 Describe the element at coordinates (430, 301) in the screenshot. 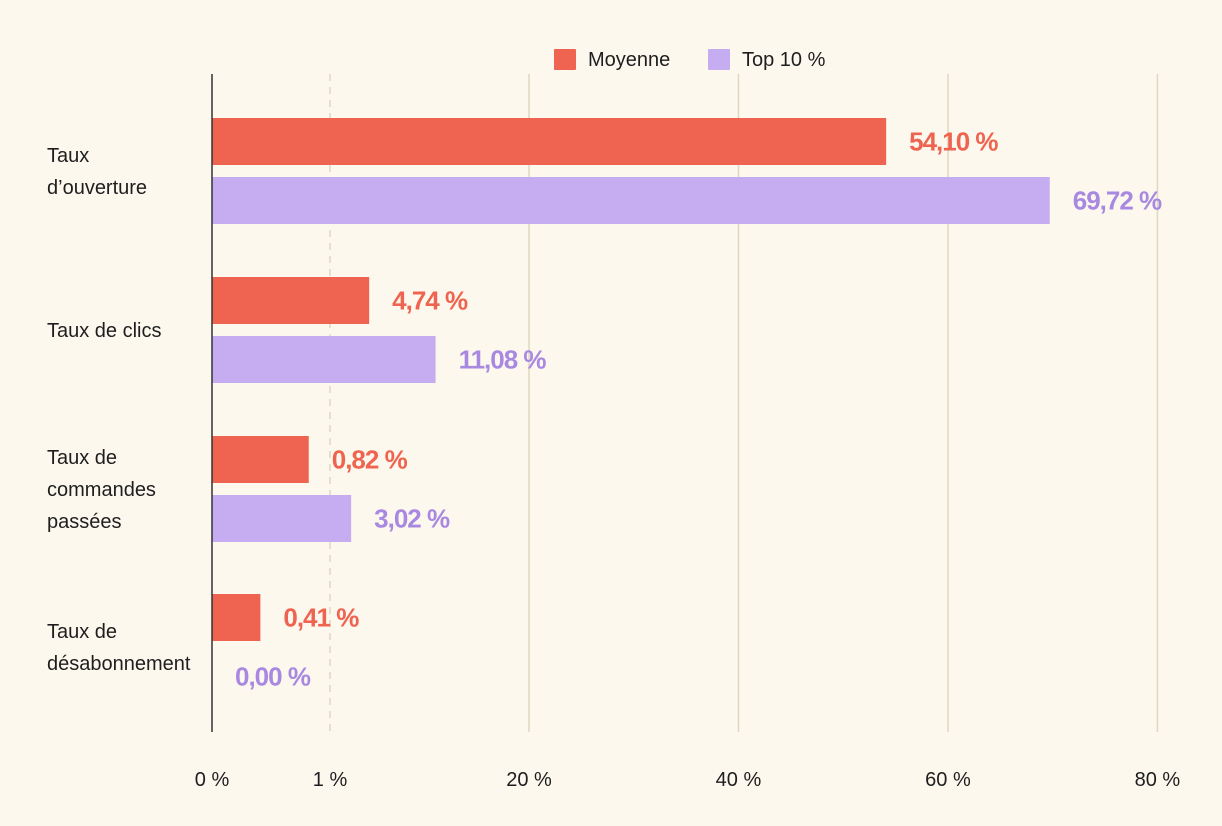

I see `data-label: 4,74 %` at that location.